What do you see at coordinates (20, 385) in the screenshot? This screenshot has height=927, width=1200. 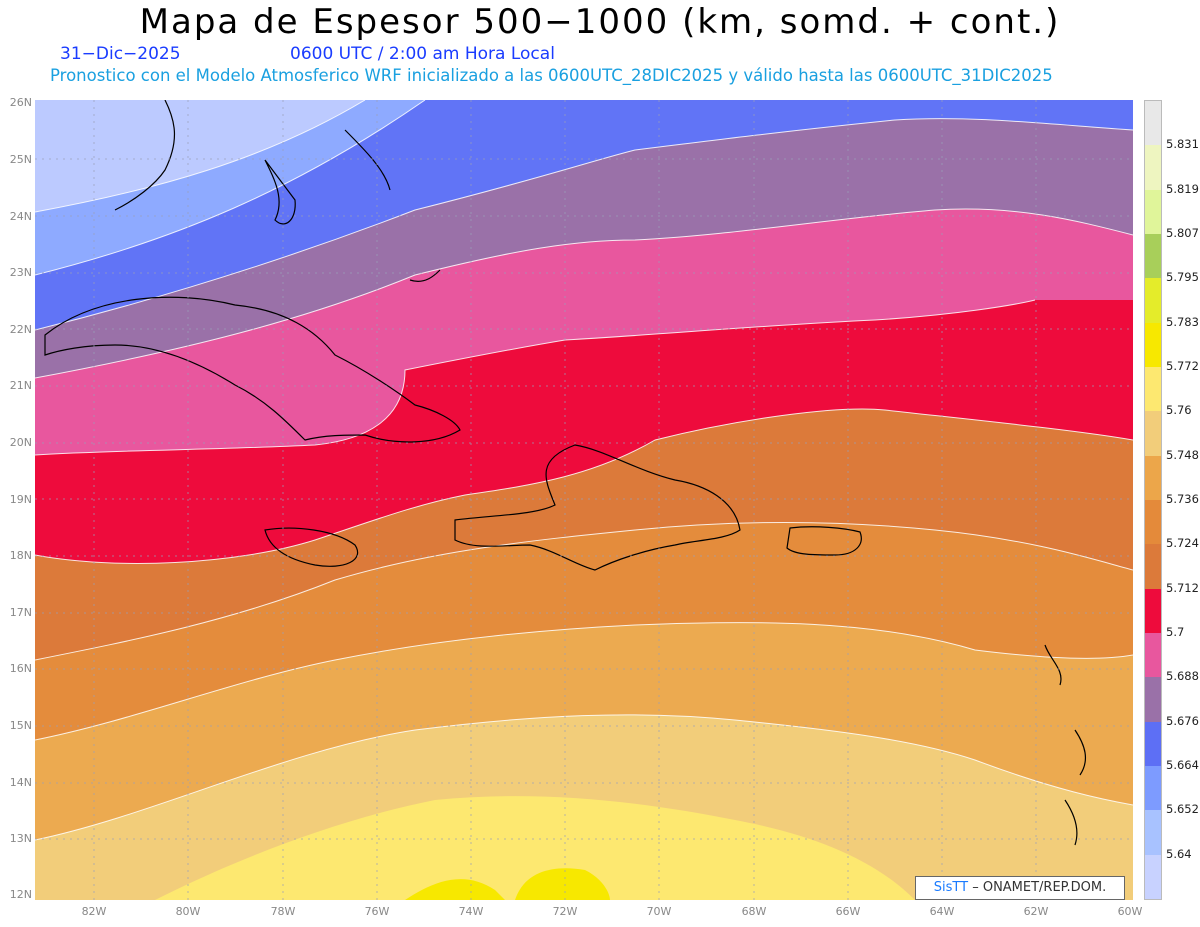 I see `lat-label-21n: 21N` at bounding box center [20, 385].